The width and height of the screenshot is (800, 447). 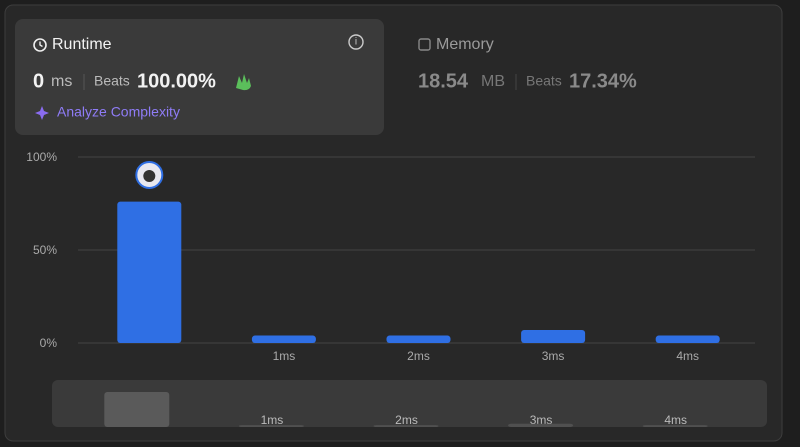 I want to click on y-tick-label: 50%, so click(x=45, y=250).